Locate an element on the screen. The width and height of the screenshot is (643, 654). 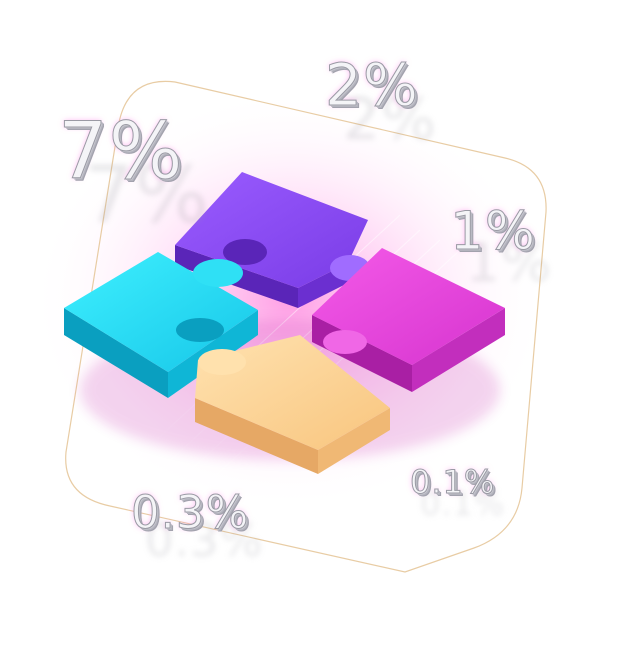
percent-label-2: 2% 2% is located at coordinates (380, 100).